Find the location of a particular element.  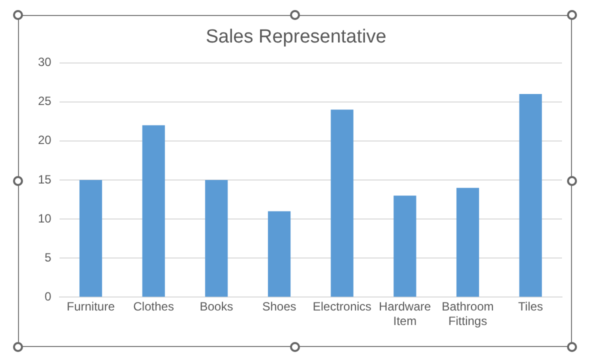

x-tick-label: Shoes is located at coordinates (279, 307).